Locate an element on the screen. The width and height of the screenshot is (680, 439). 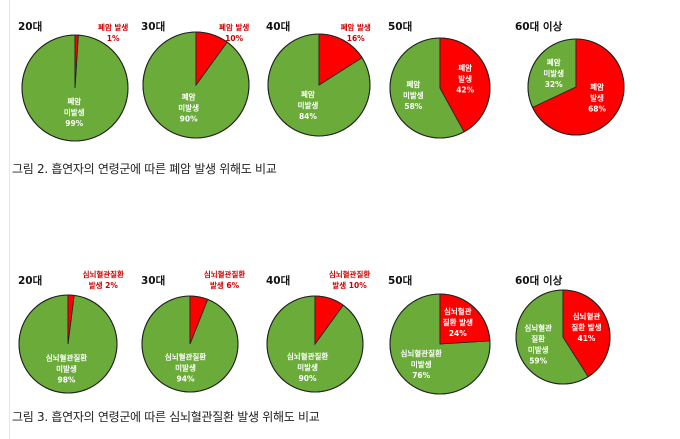
non-occurrence-label: 폐암 미발생 84% is located at coordinates (308, 105).